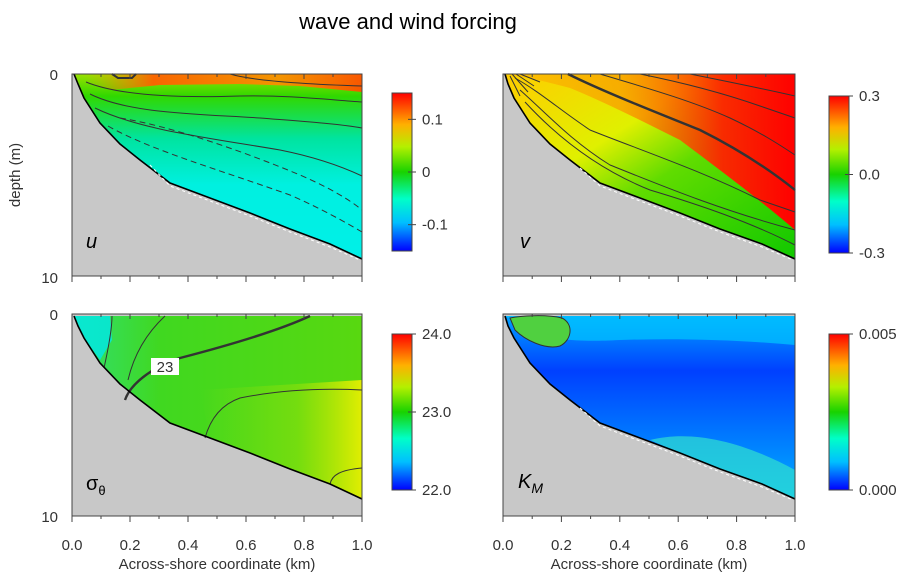 The height and width of the screenshot is (579, 913). I want to click on panel-v-label: v, so click(525, 242).